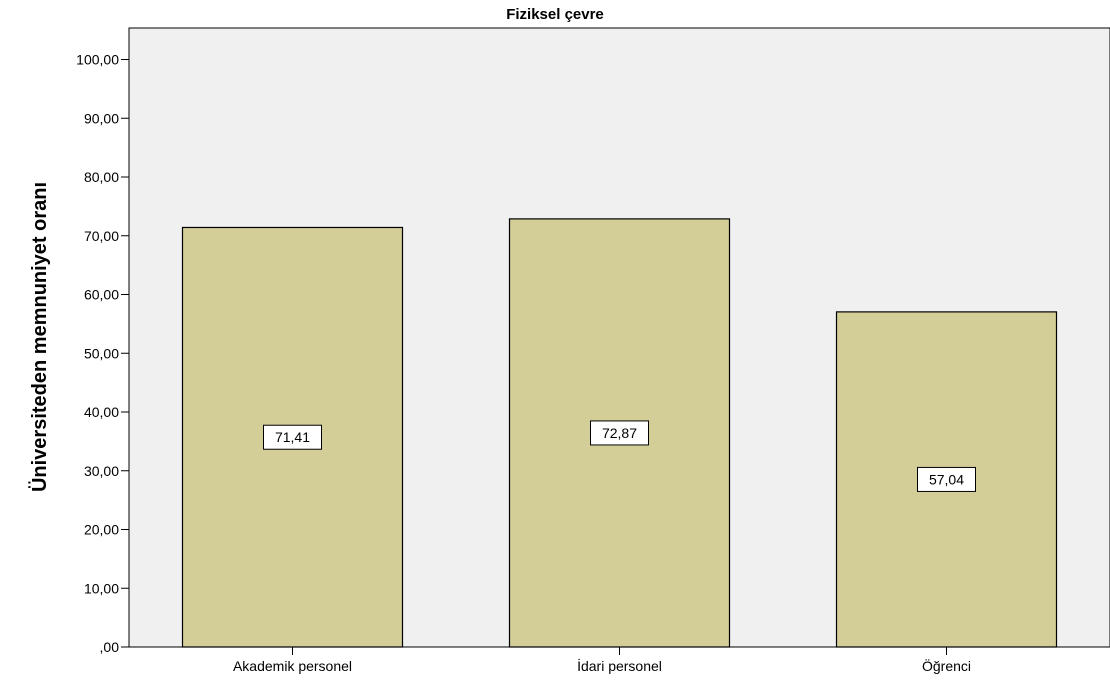 This screenshot has width=1110, height=684. Describe the element at coordinates (101, 588) in the screenshot. I see `y-tick-label: 10,00` at that location.